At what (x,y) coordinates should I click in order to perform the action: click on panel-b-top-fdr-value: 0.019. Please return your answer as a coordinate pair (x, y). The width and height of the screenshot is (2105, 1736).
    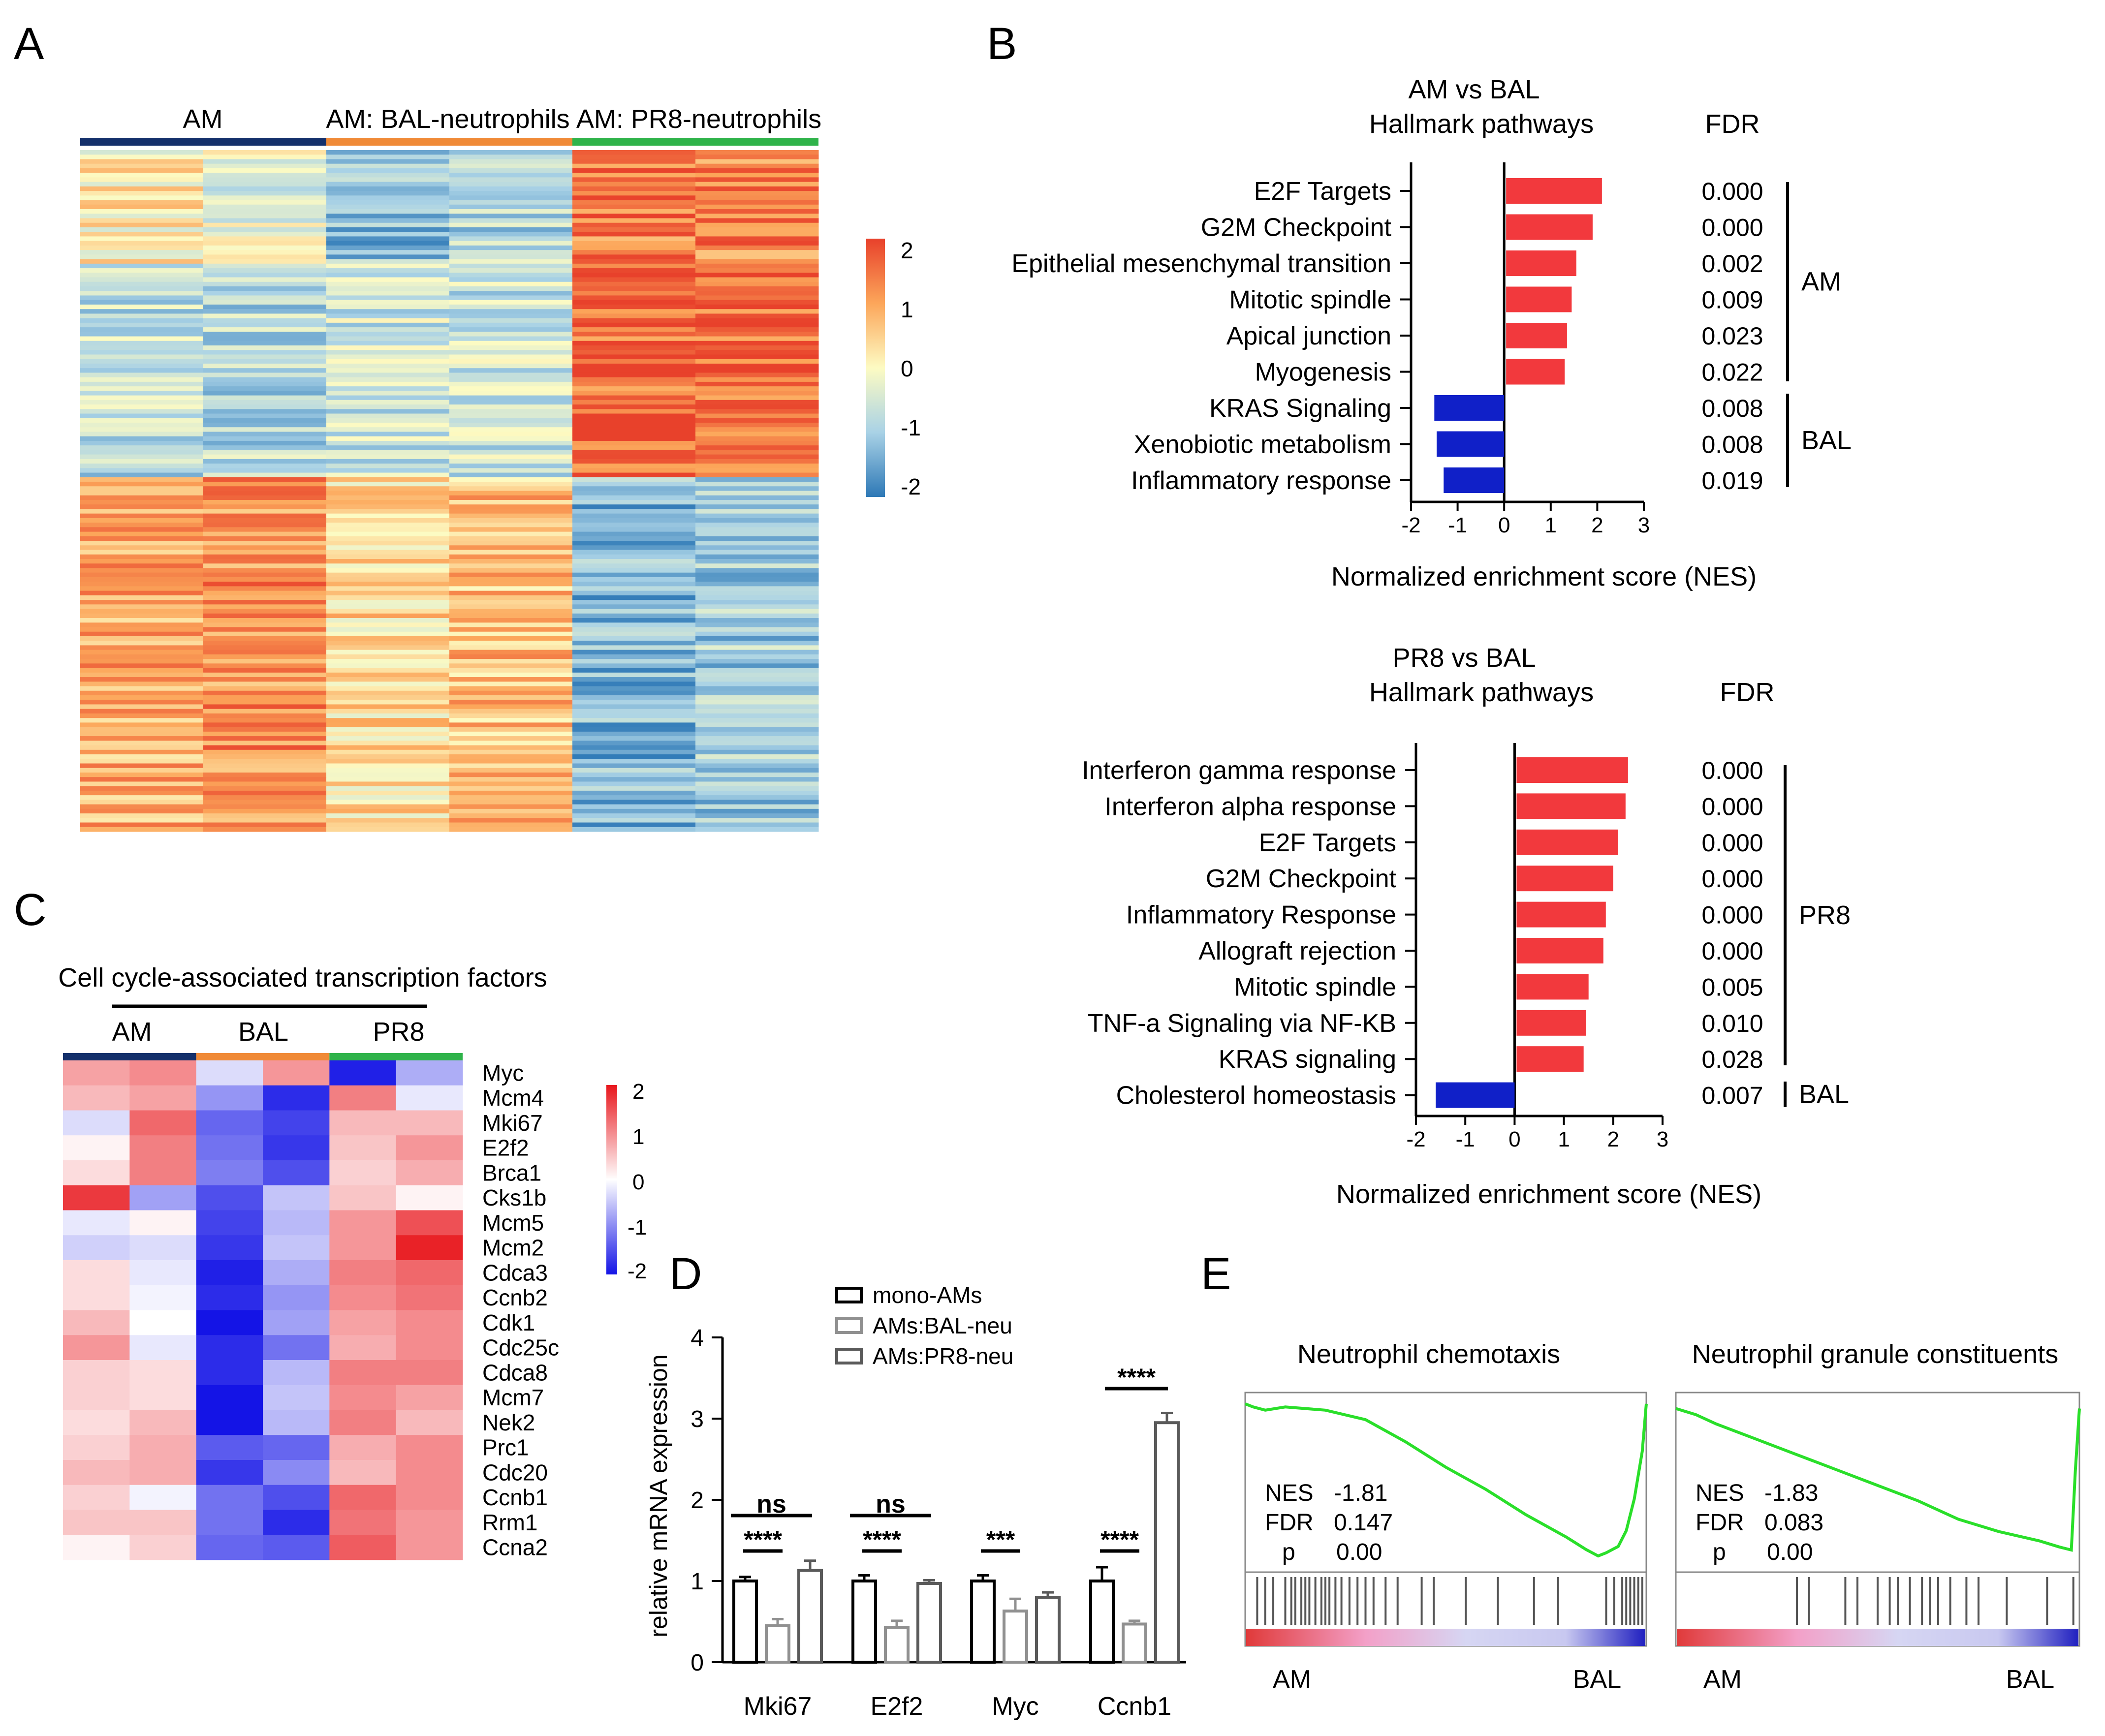
    Looking at the image, I should click on (1732, 481).